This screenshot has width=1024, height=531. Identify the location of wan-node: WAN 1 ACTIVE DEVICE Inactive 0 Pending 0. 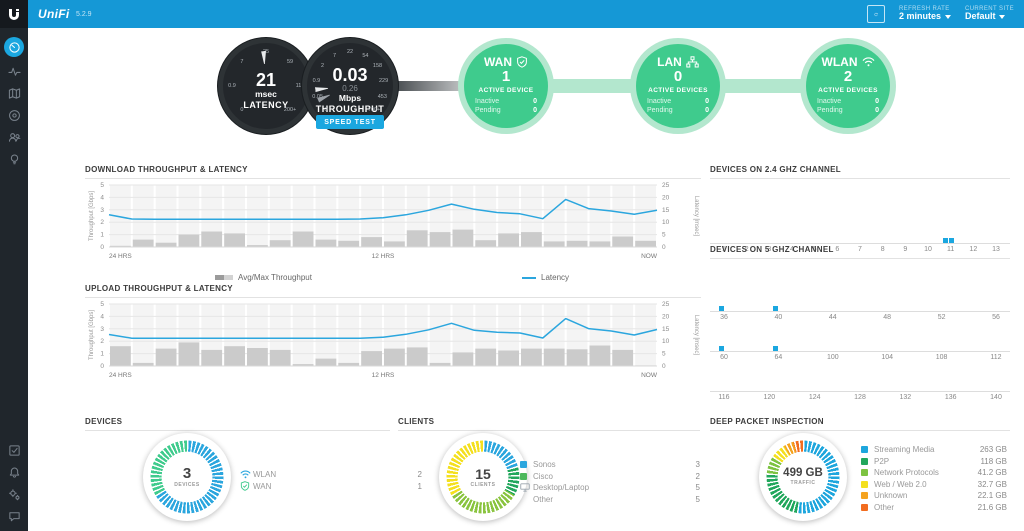
(506, 86).